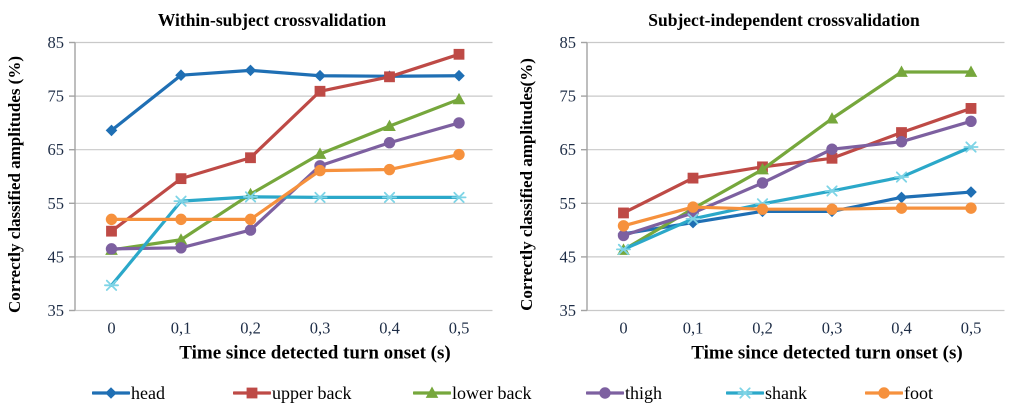  What do you see at coordinates (644, 392) in the screenshot?
I see `legend-label: thigh` at bounding box center [644, 392].